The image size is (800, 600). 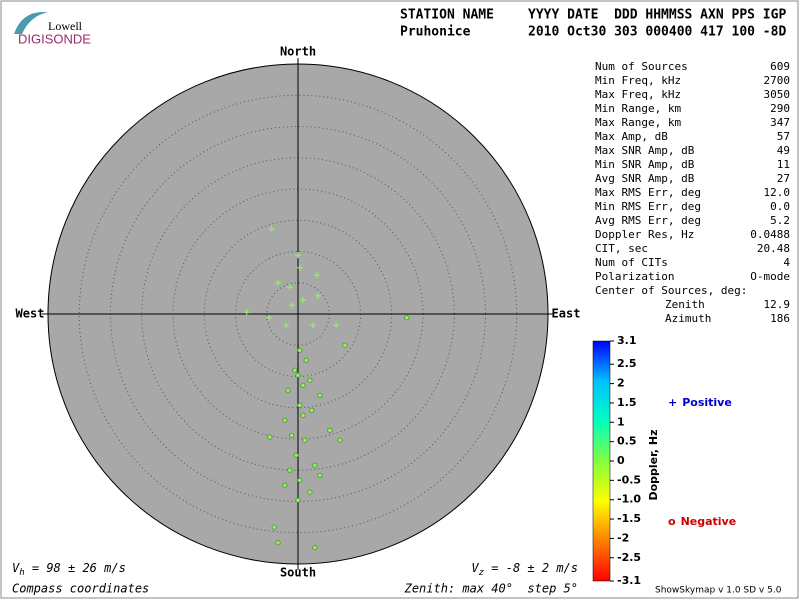 What do you see at coordinates (629, 557) in the screenshot?
I see `colorbar-tick-label: -2.5` at bounding box center [629, 557].